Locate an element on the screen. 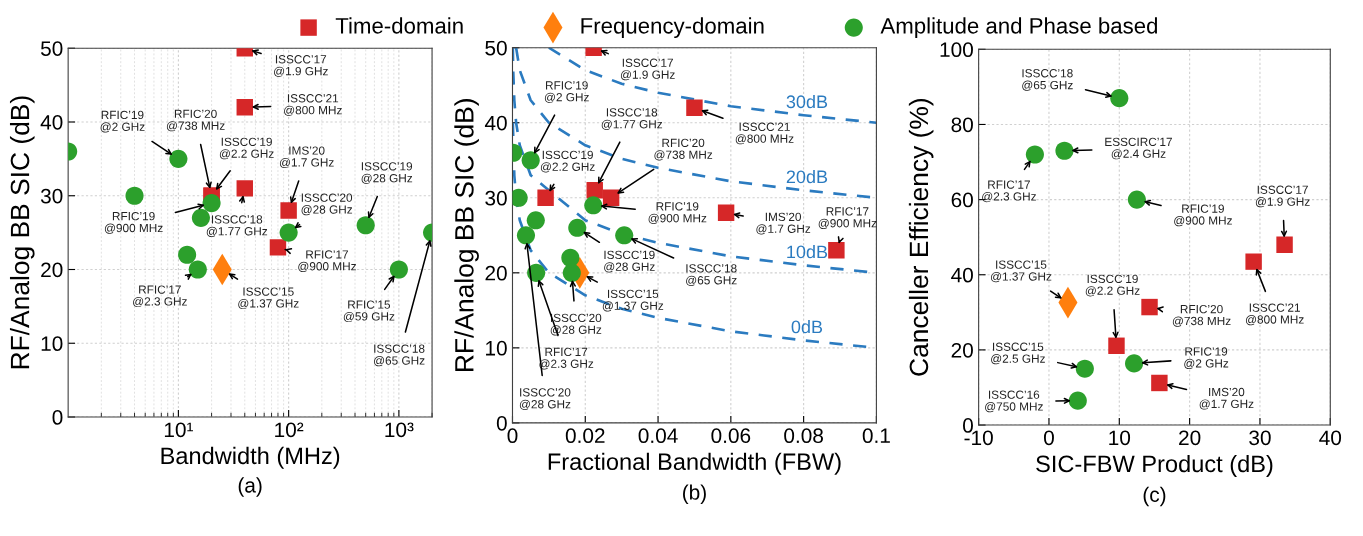  annotation: ESSCIRC’17 @2.4 GHz is located at coordinates (1138, 148).